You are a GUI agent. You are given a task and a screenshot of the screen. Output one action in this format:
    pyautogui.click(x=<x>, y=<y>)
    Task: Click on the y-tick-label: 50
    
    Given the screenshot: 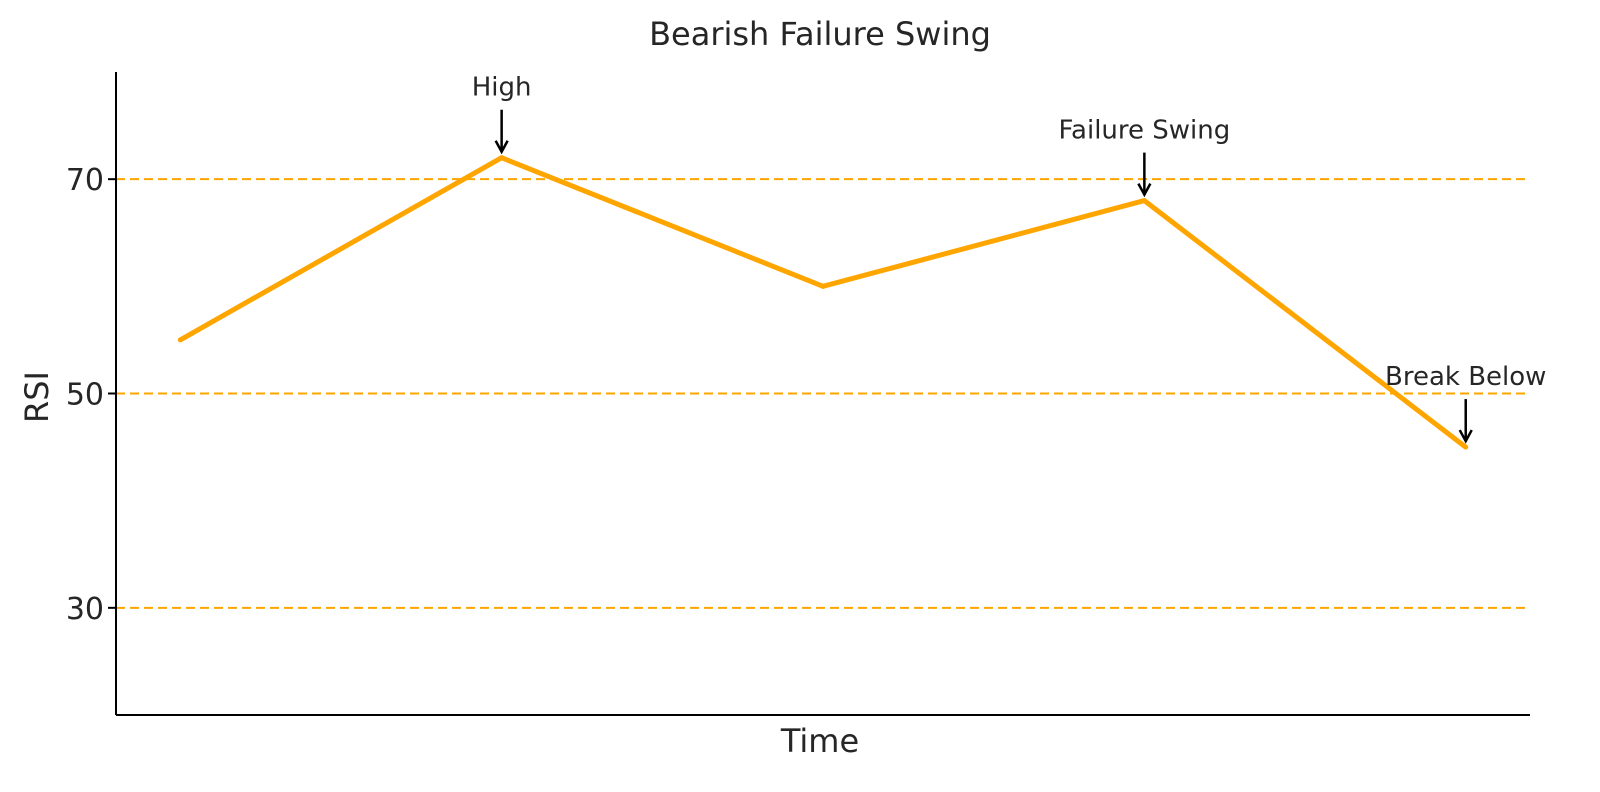 What is the action you would take?
    pyautogui.click(x=85, y=395)
    